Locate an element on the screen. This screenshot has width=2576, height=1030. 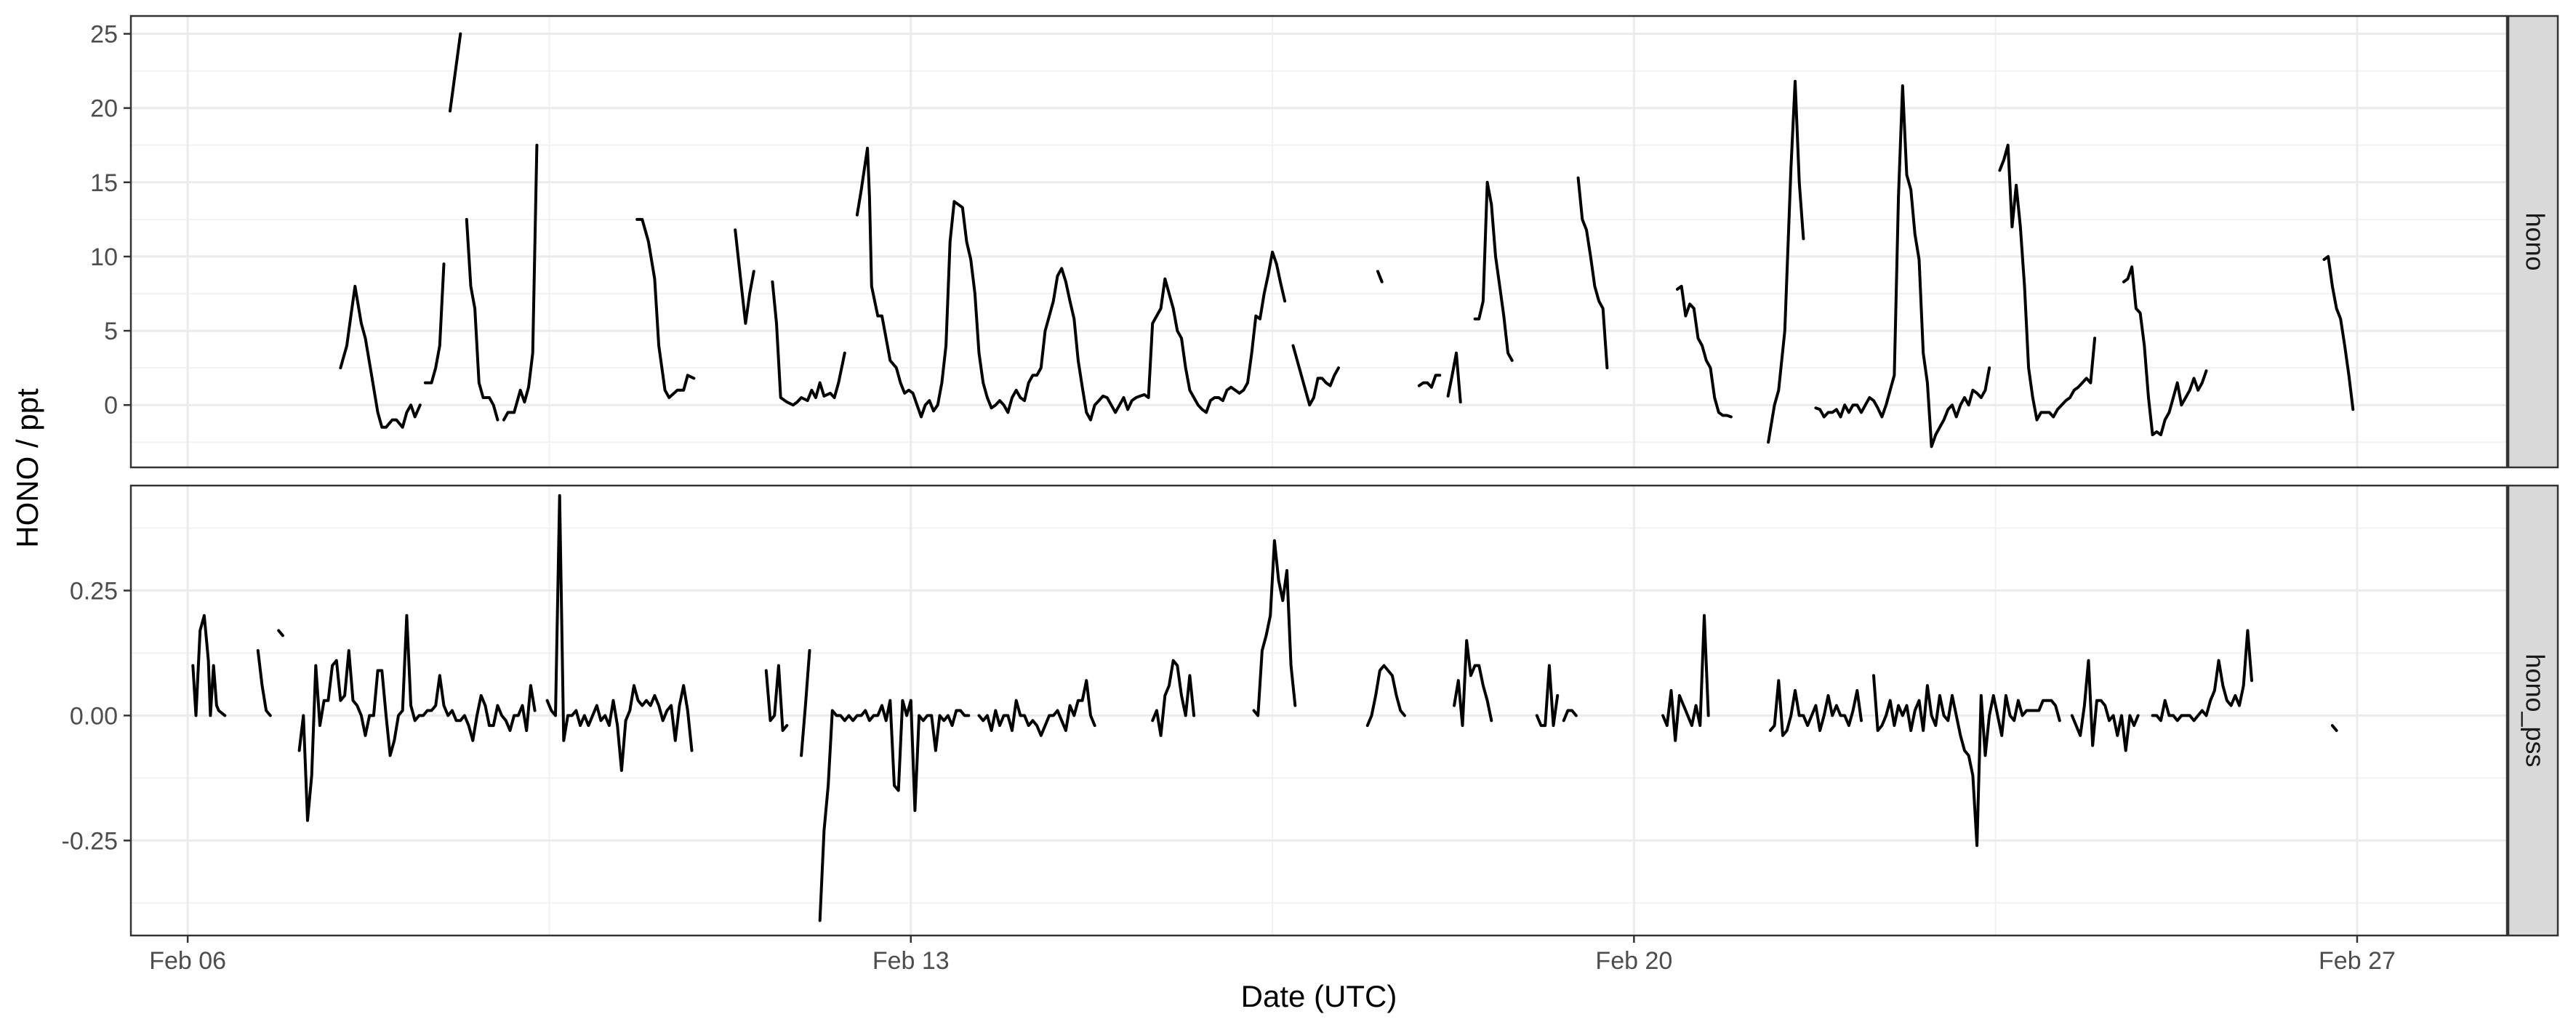
x-axis-title: Date (UTC) is located at coordinates (1319, 996).